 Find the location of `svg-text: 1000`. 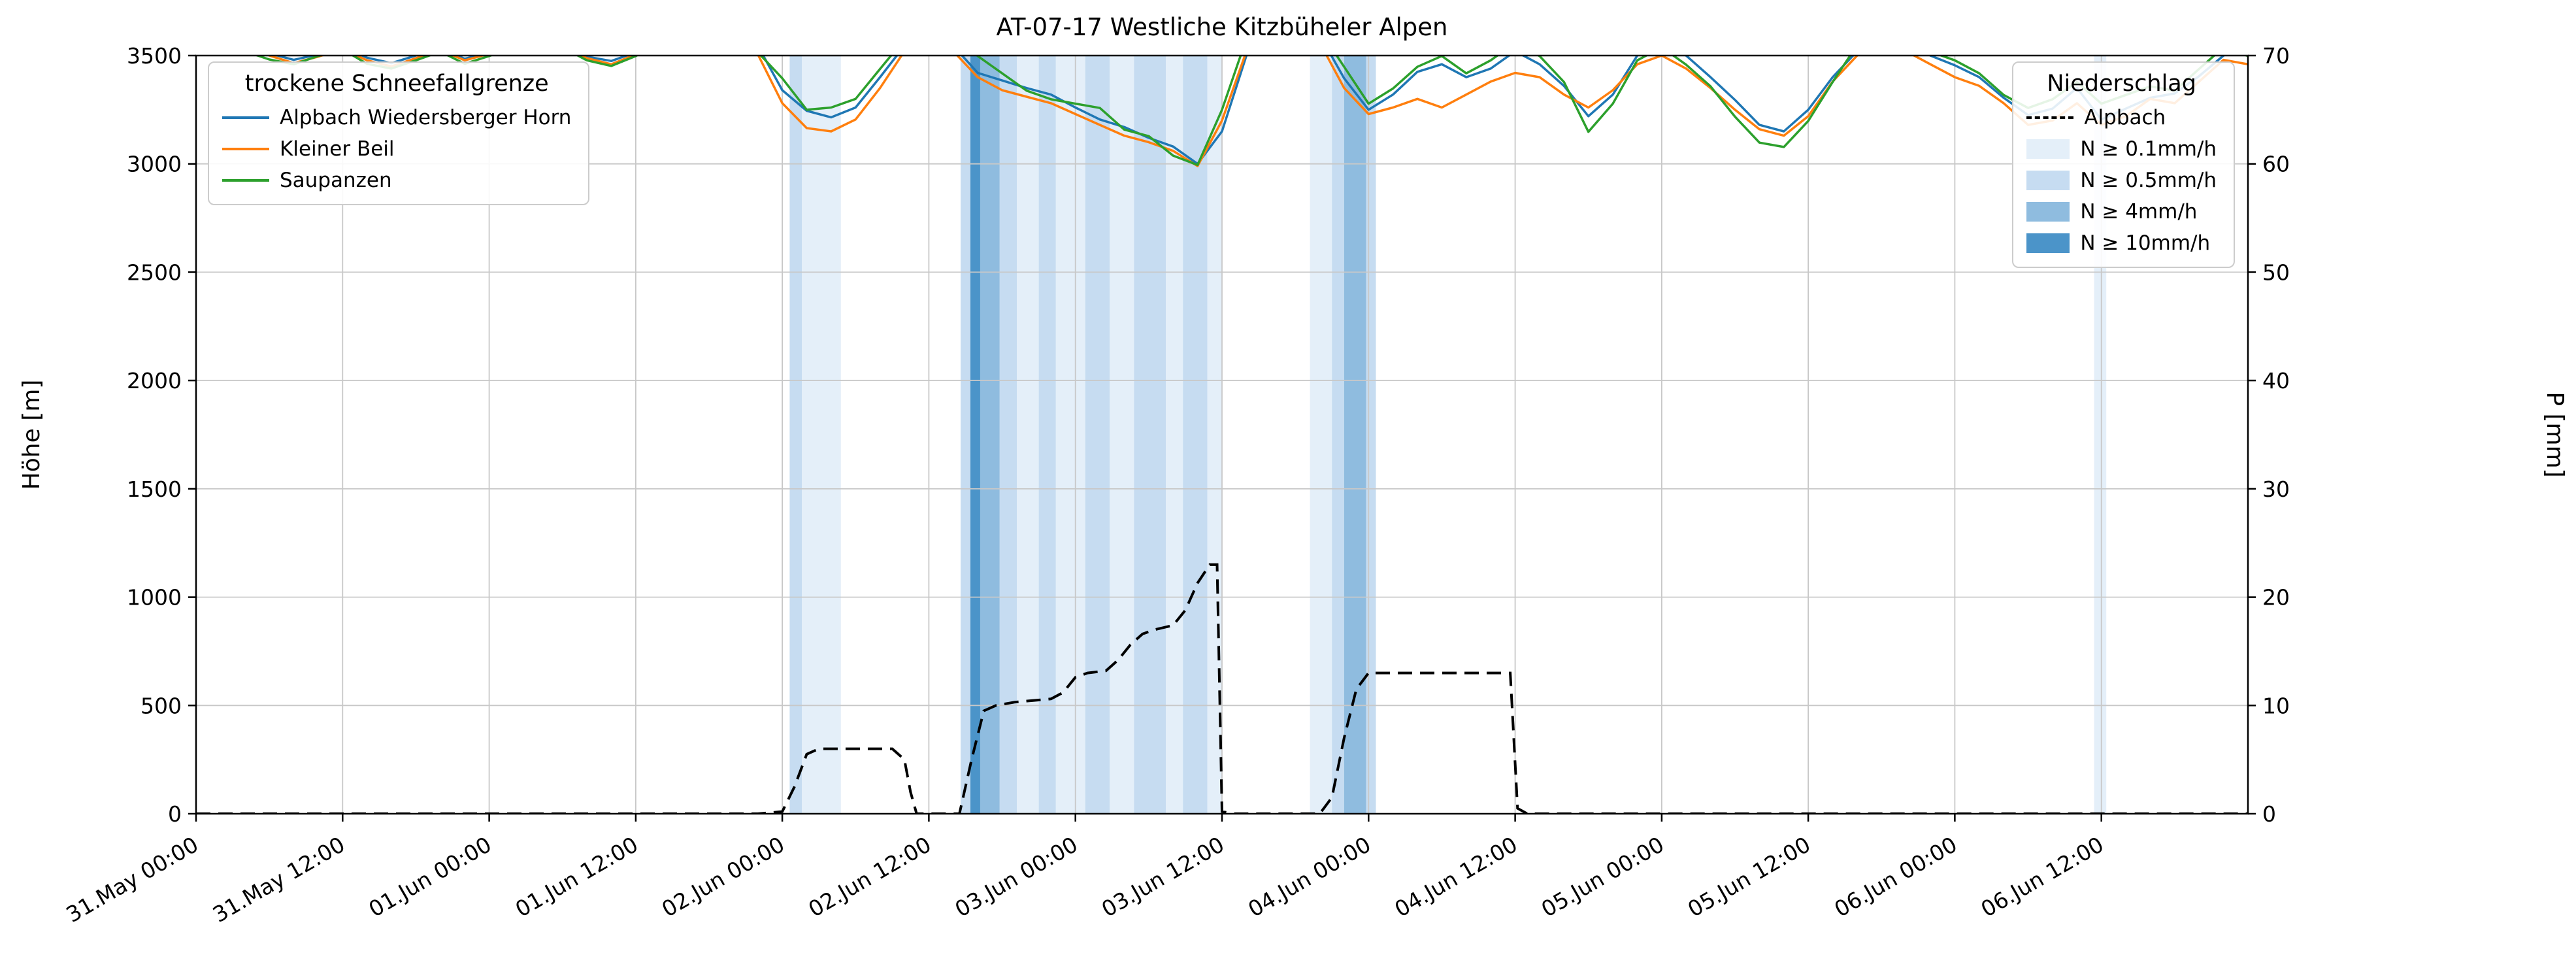

svg-text: 1000 is located at coordinates (154, 597).